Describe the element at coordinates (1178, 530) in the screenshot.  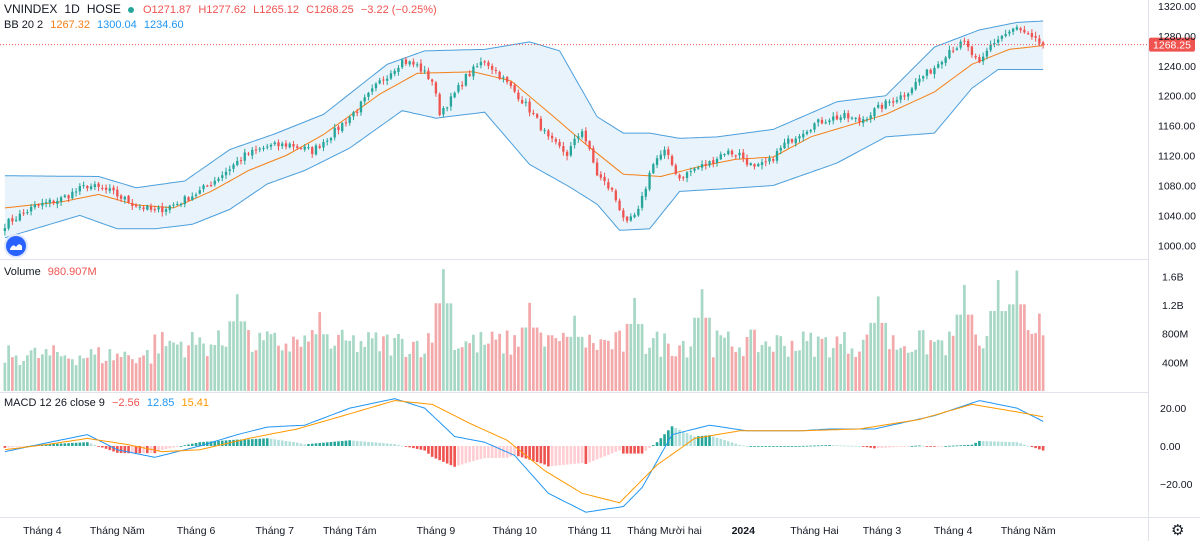
I see `gear-icon: ⚙` at that location.